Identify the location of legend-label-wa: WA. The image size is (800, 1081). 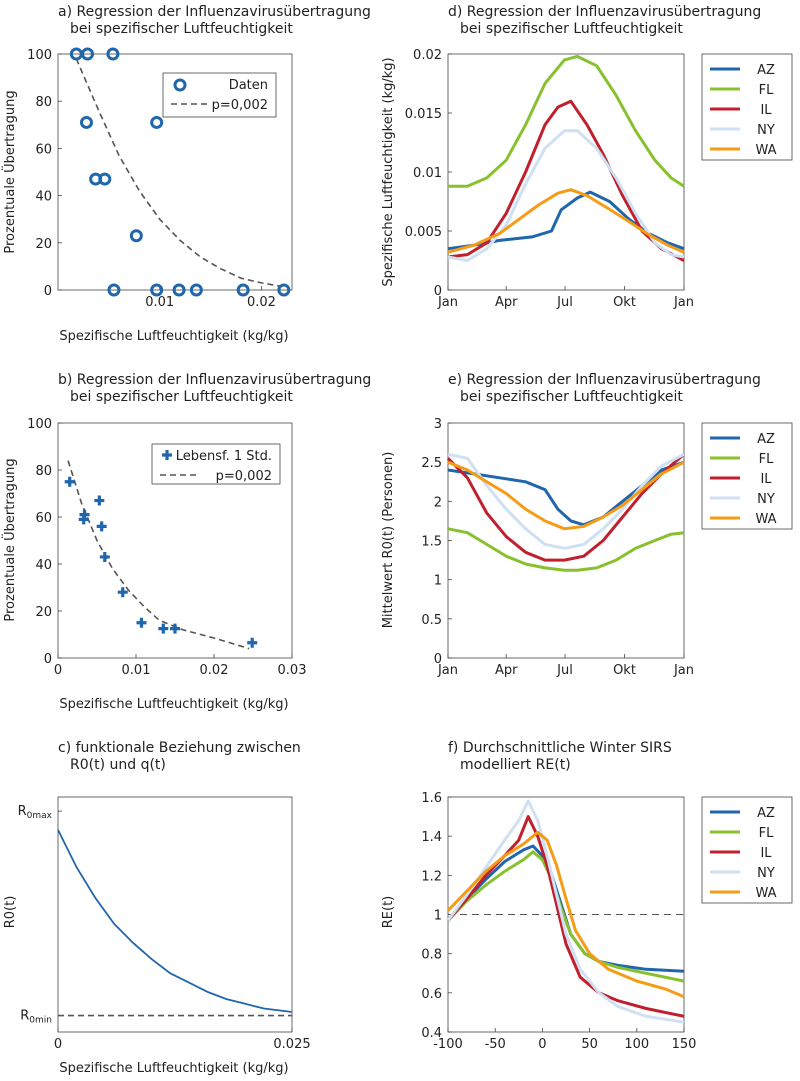
(765, 519).